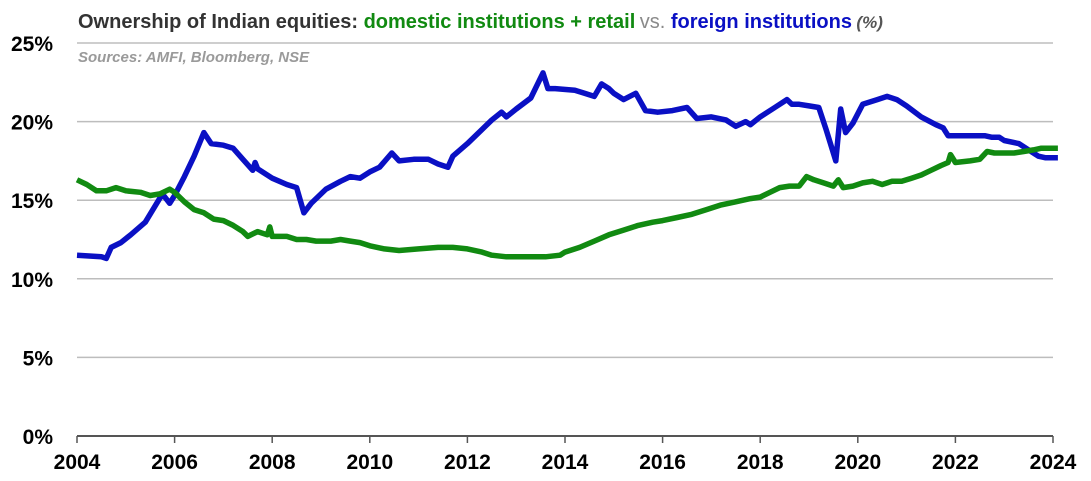 The image size is (1091, 481). What do you see at coordinates (32, 280) in the screenshot?
I see `y-tick-label: 10%` at bounding box center [32, 280].